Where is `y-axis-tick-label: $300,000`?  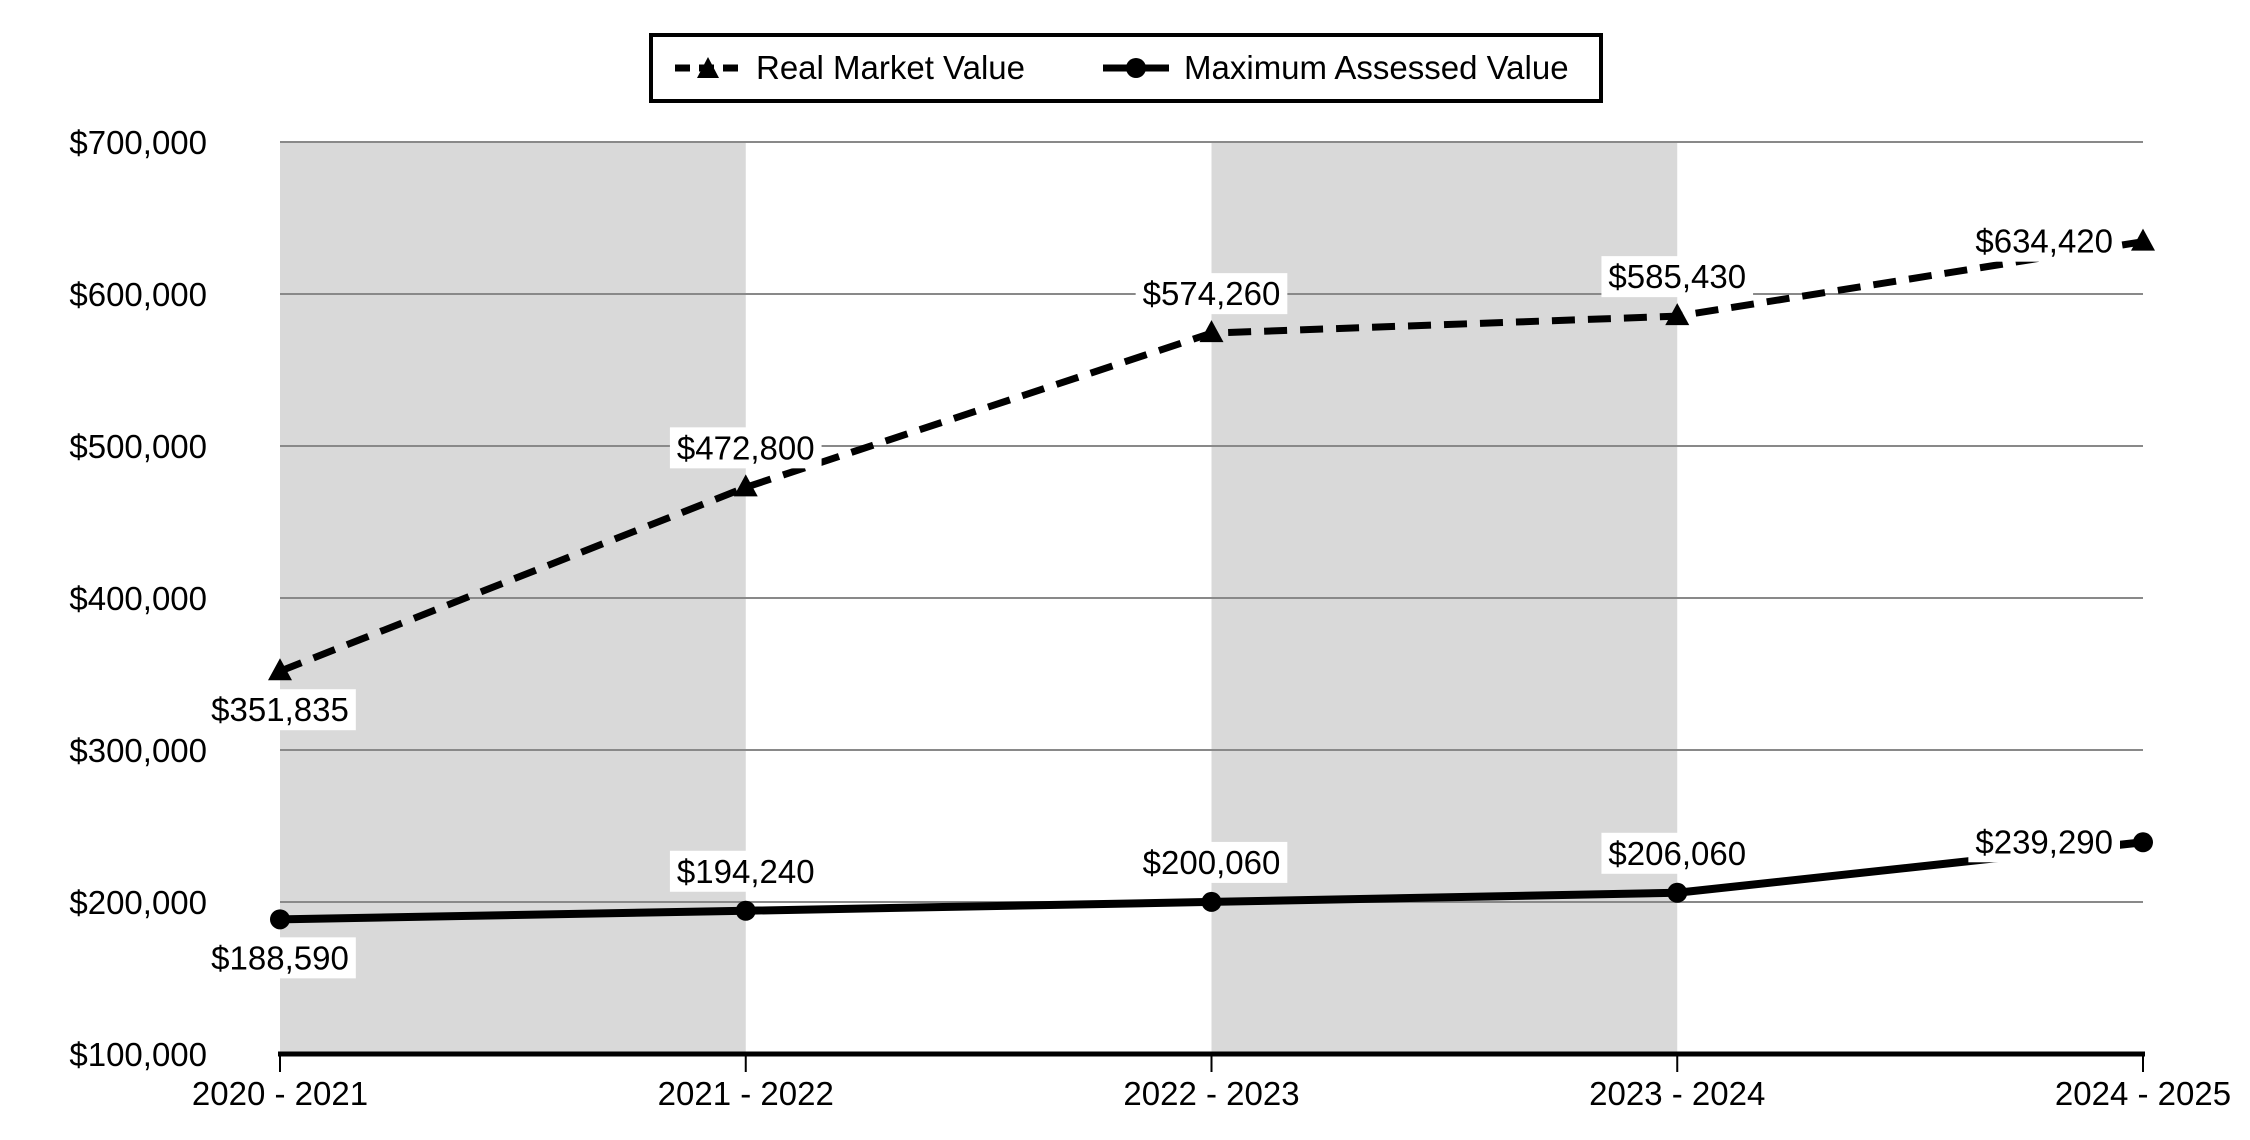
y-axis-tick-label: $300,000 is located at coordinates (138, 750).